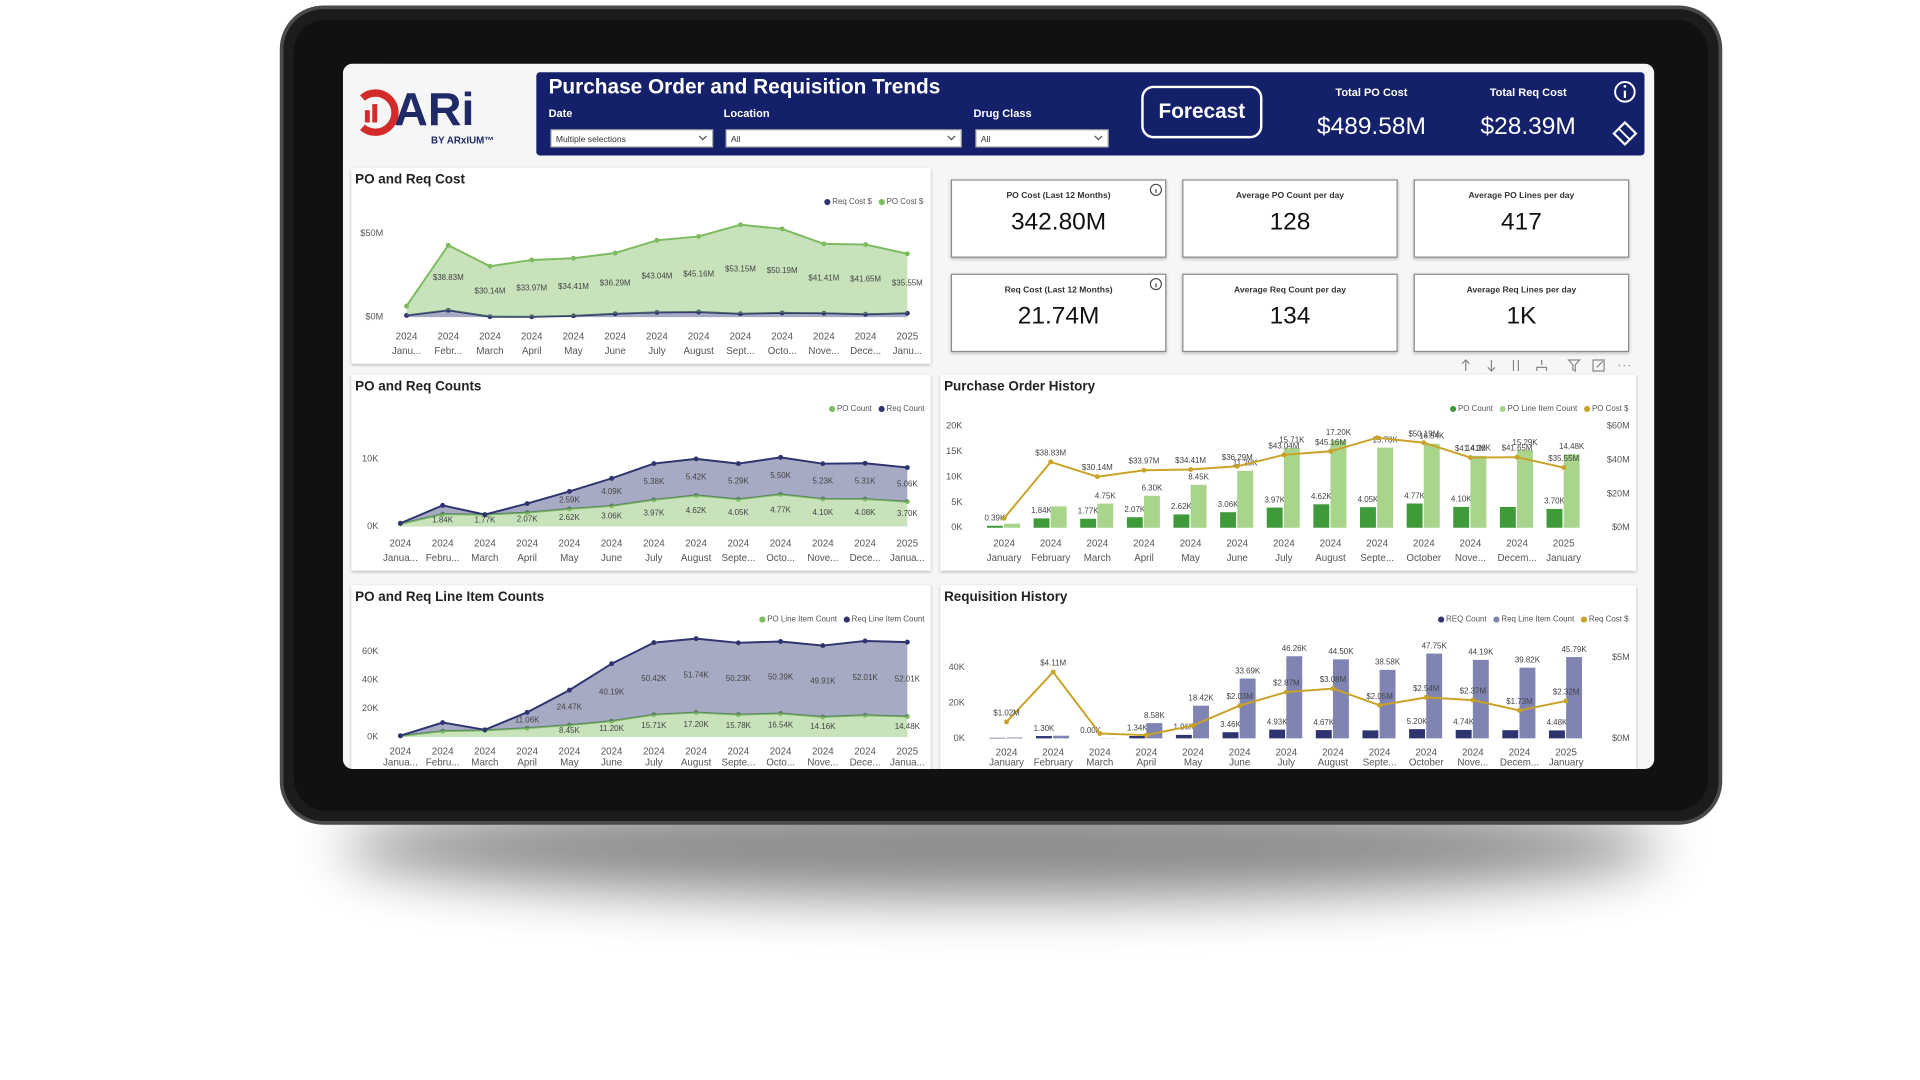 The height and width of the screenshot is (1080, 1920). I want to click on area-fill, so click(657, 270).